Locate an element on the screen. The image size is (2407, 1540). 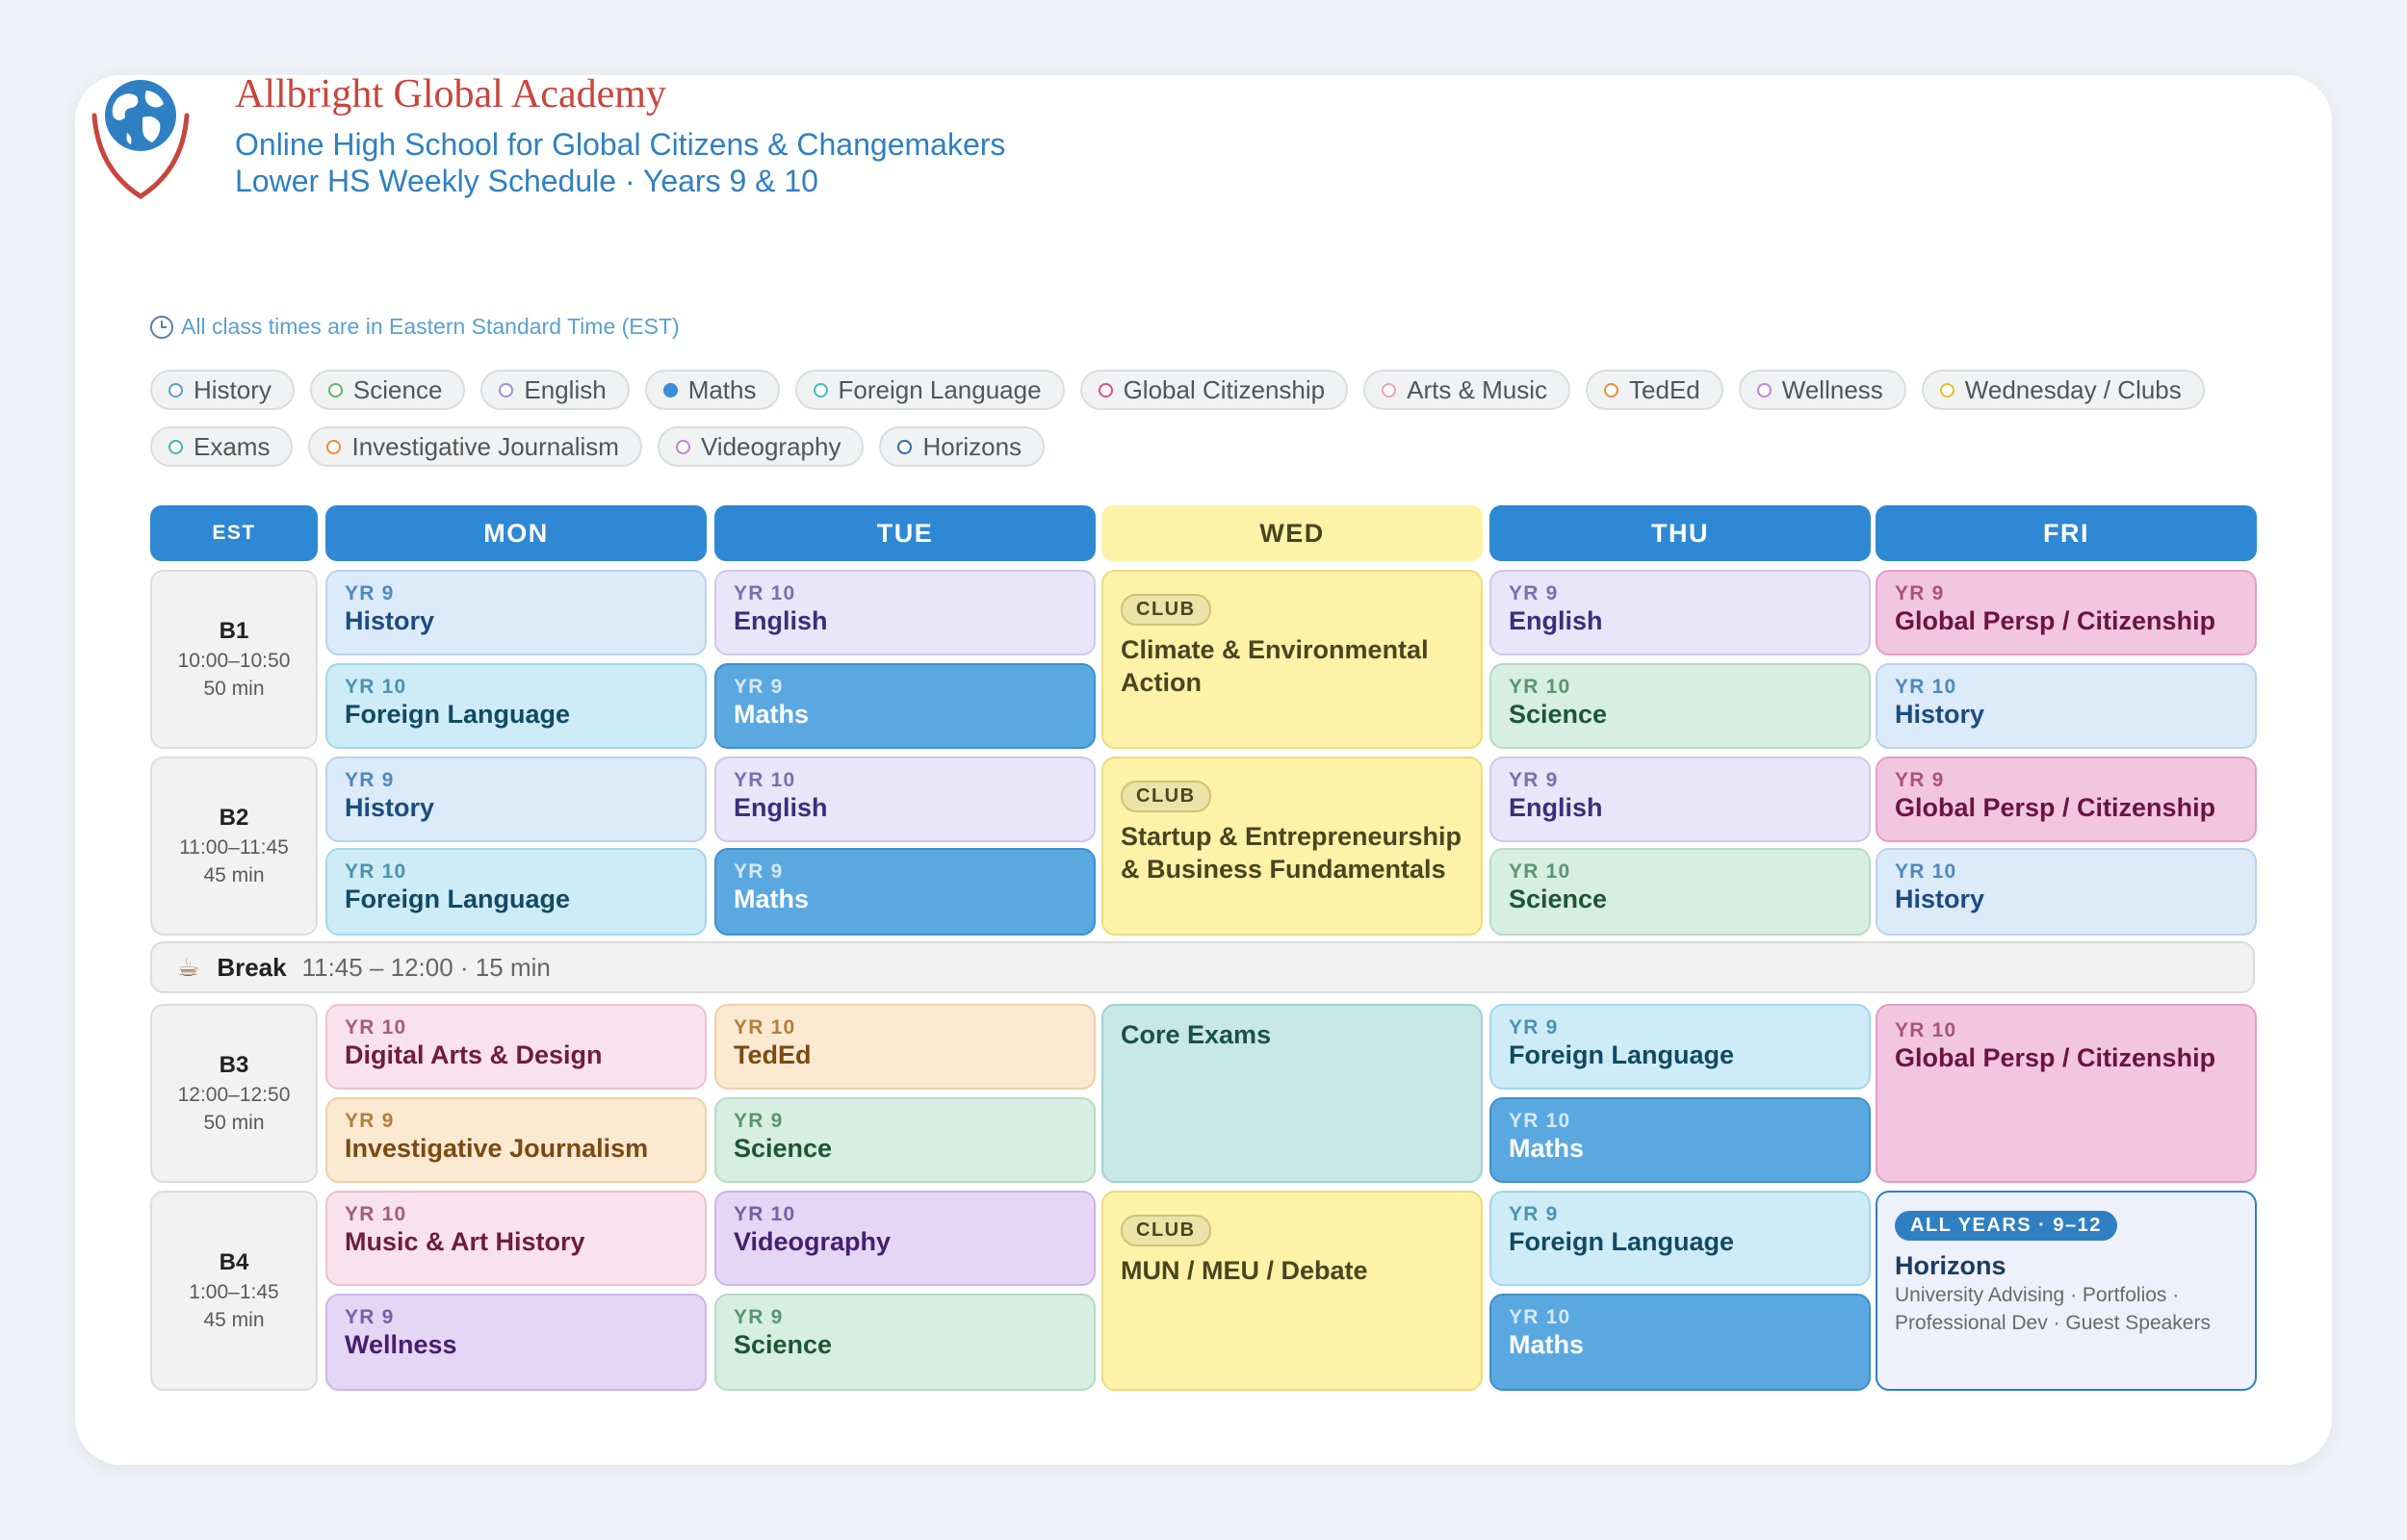
class-block-mon-b1-foreign-language: YR 10 Foreign Language is located at coordinates (516, 706).